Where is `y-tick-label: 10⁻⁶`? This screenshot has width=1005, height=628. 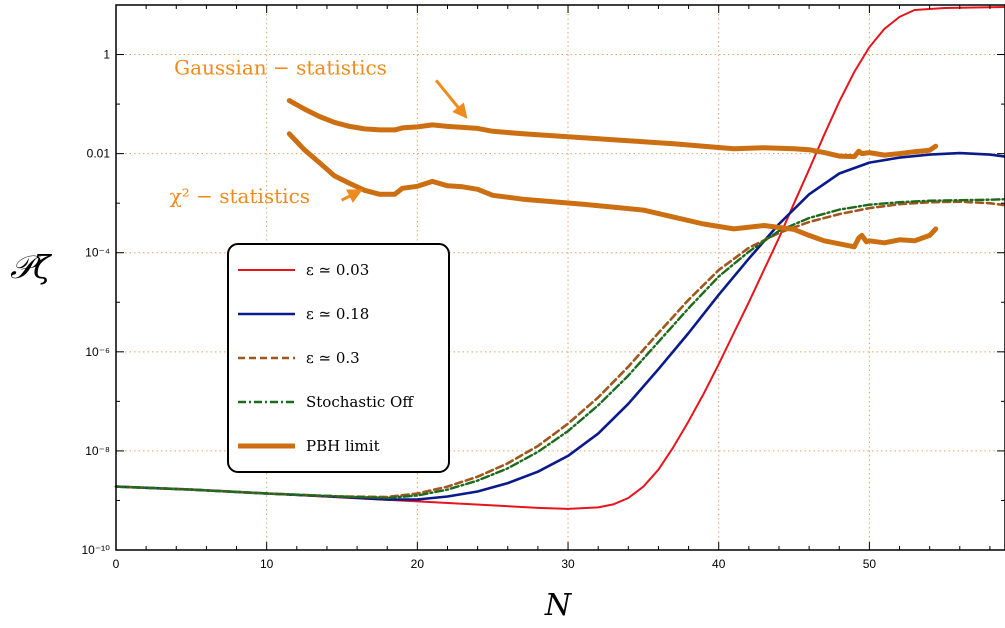
y-tick-label: 10⁻⁶ is located at coordinates (97, 352).